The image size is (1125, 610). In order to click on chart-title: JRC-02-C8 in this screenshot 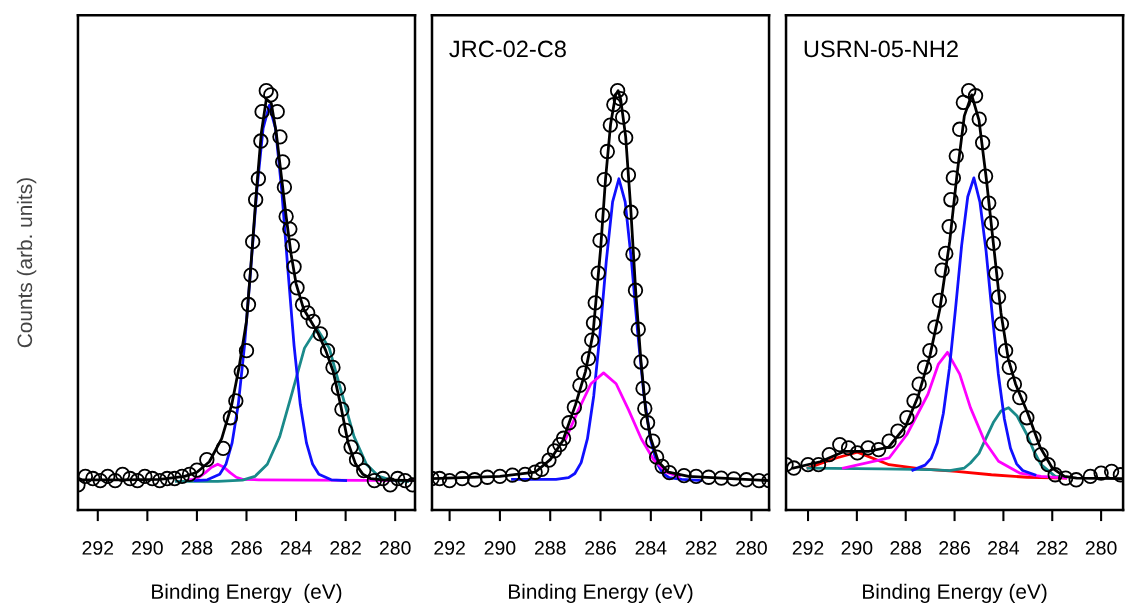, I will do `click(507, 49)`.